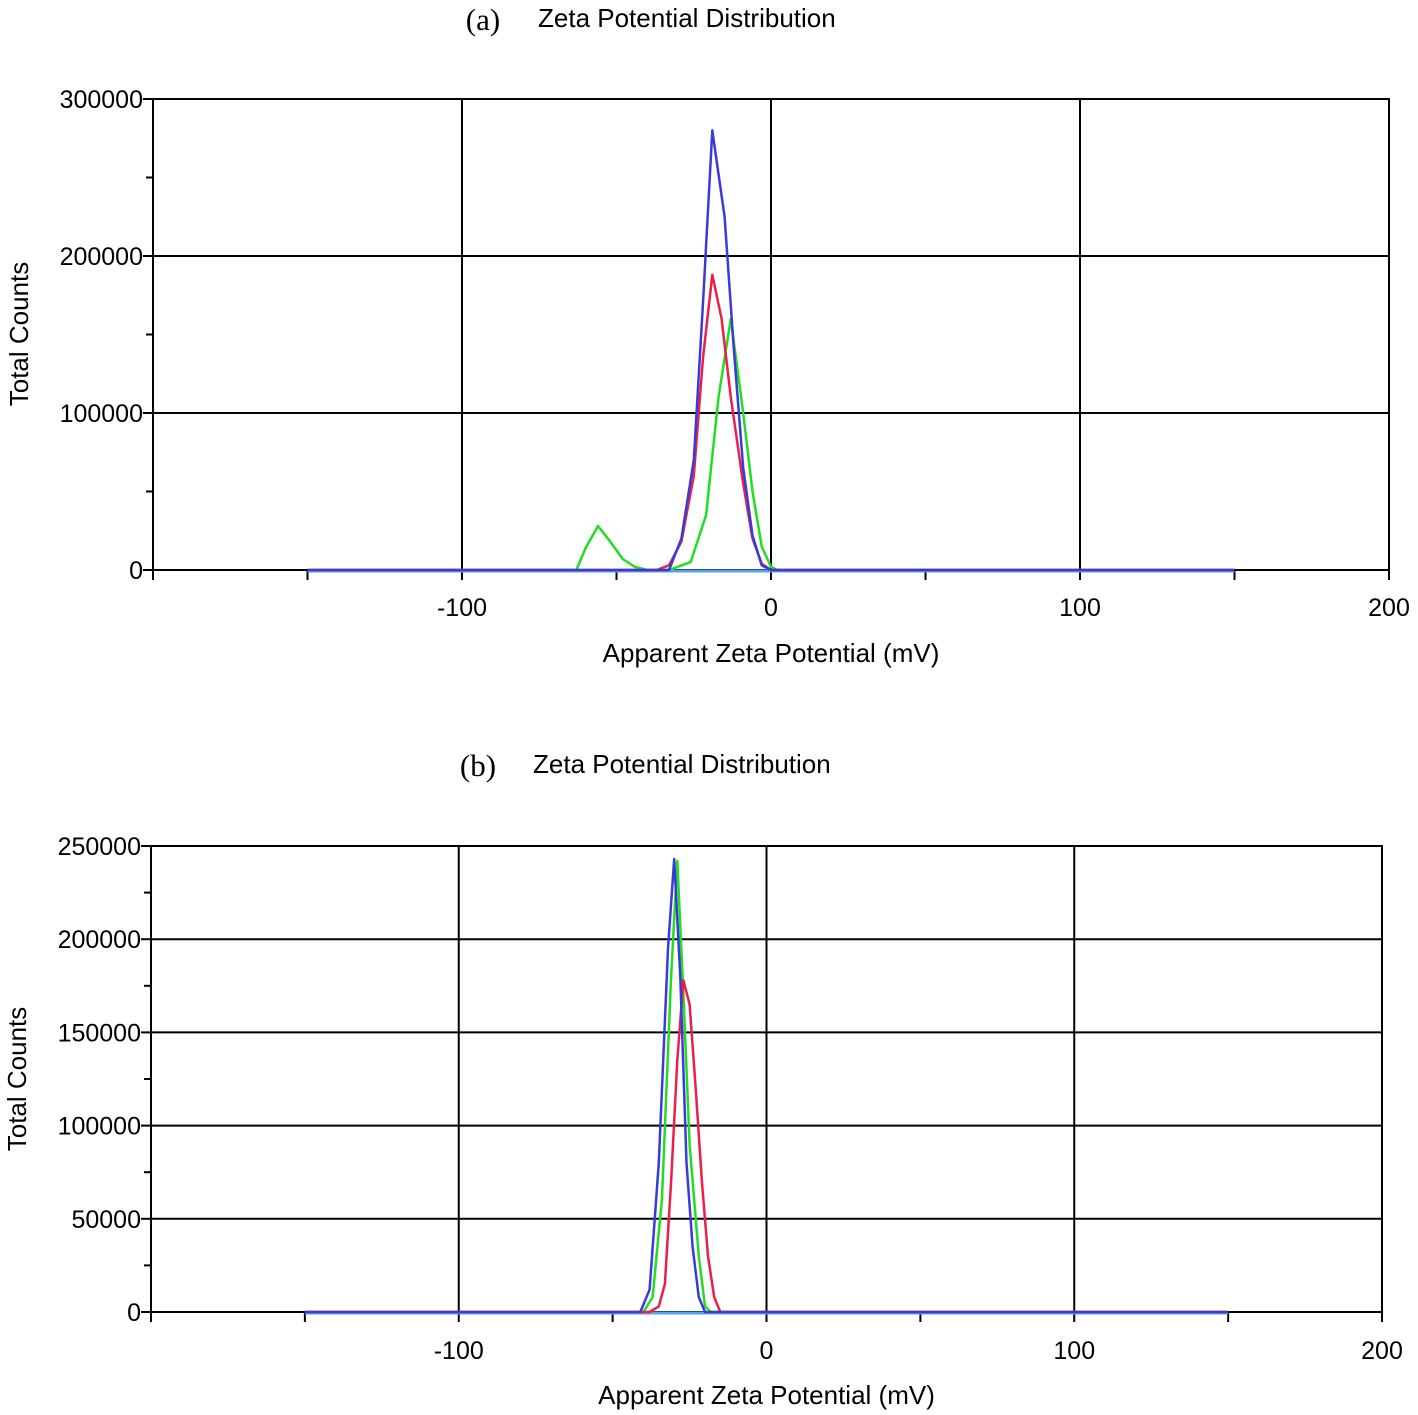 The height and width of the screenshot is (1415, 1418). Describe the element at coordinates (478, 765) in the screenshot. I see `panel-label: (b)` at that location.